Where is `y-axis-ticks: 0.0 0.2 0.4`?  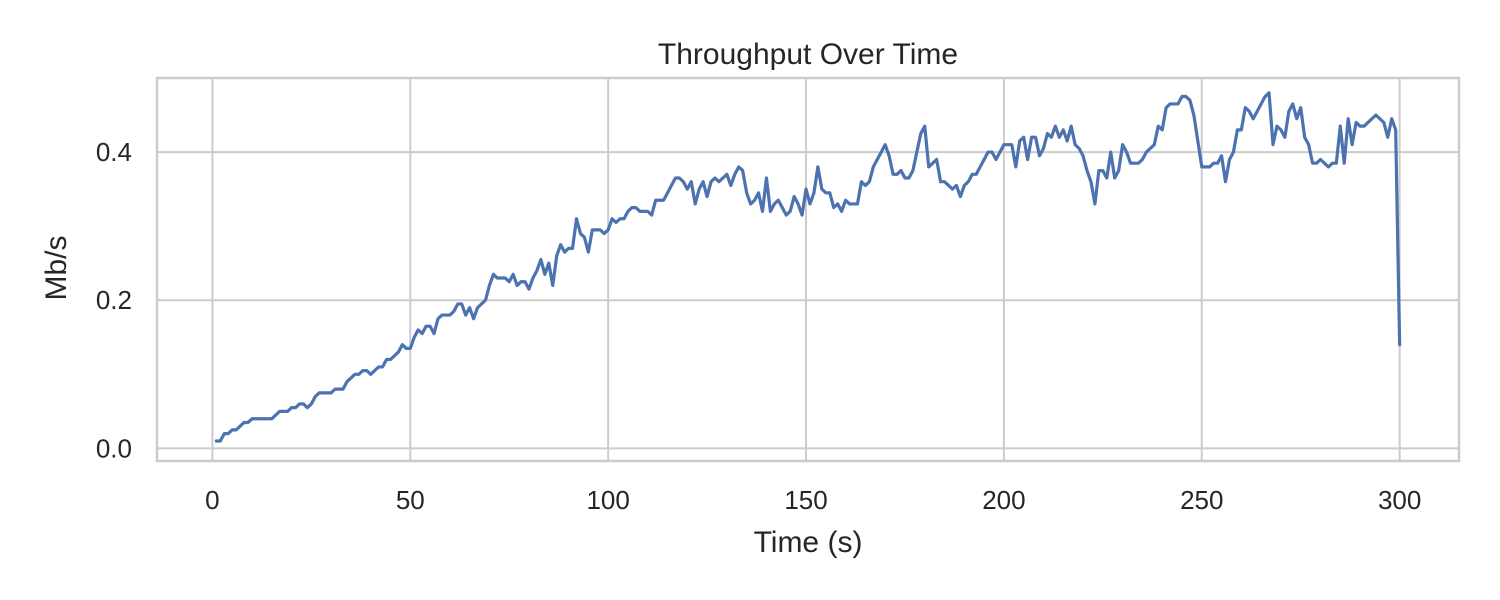 y-axis-ticks: 0.0 0.2 0.4 is located at coordinates (114, 300).